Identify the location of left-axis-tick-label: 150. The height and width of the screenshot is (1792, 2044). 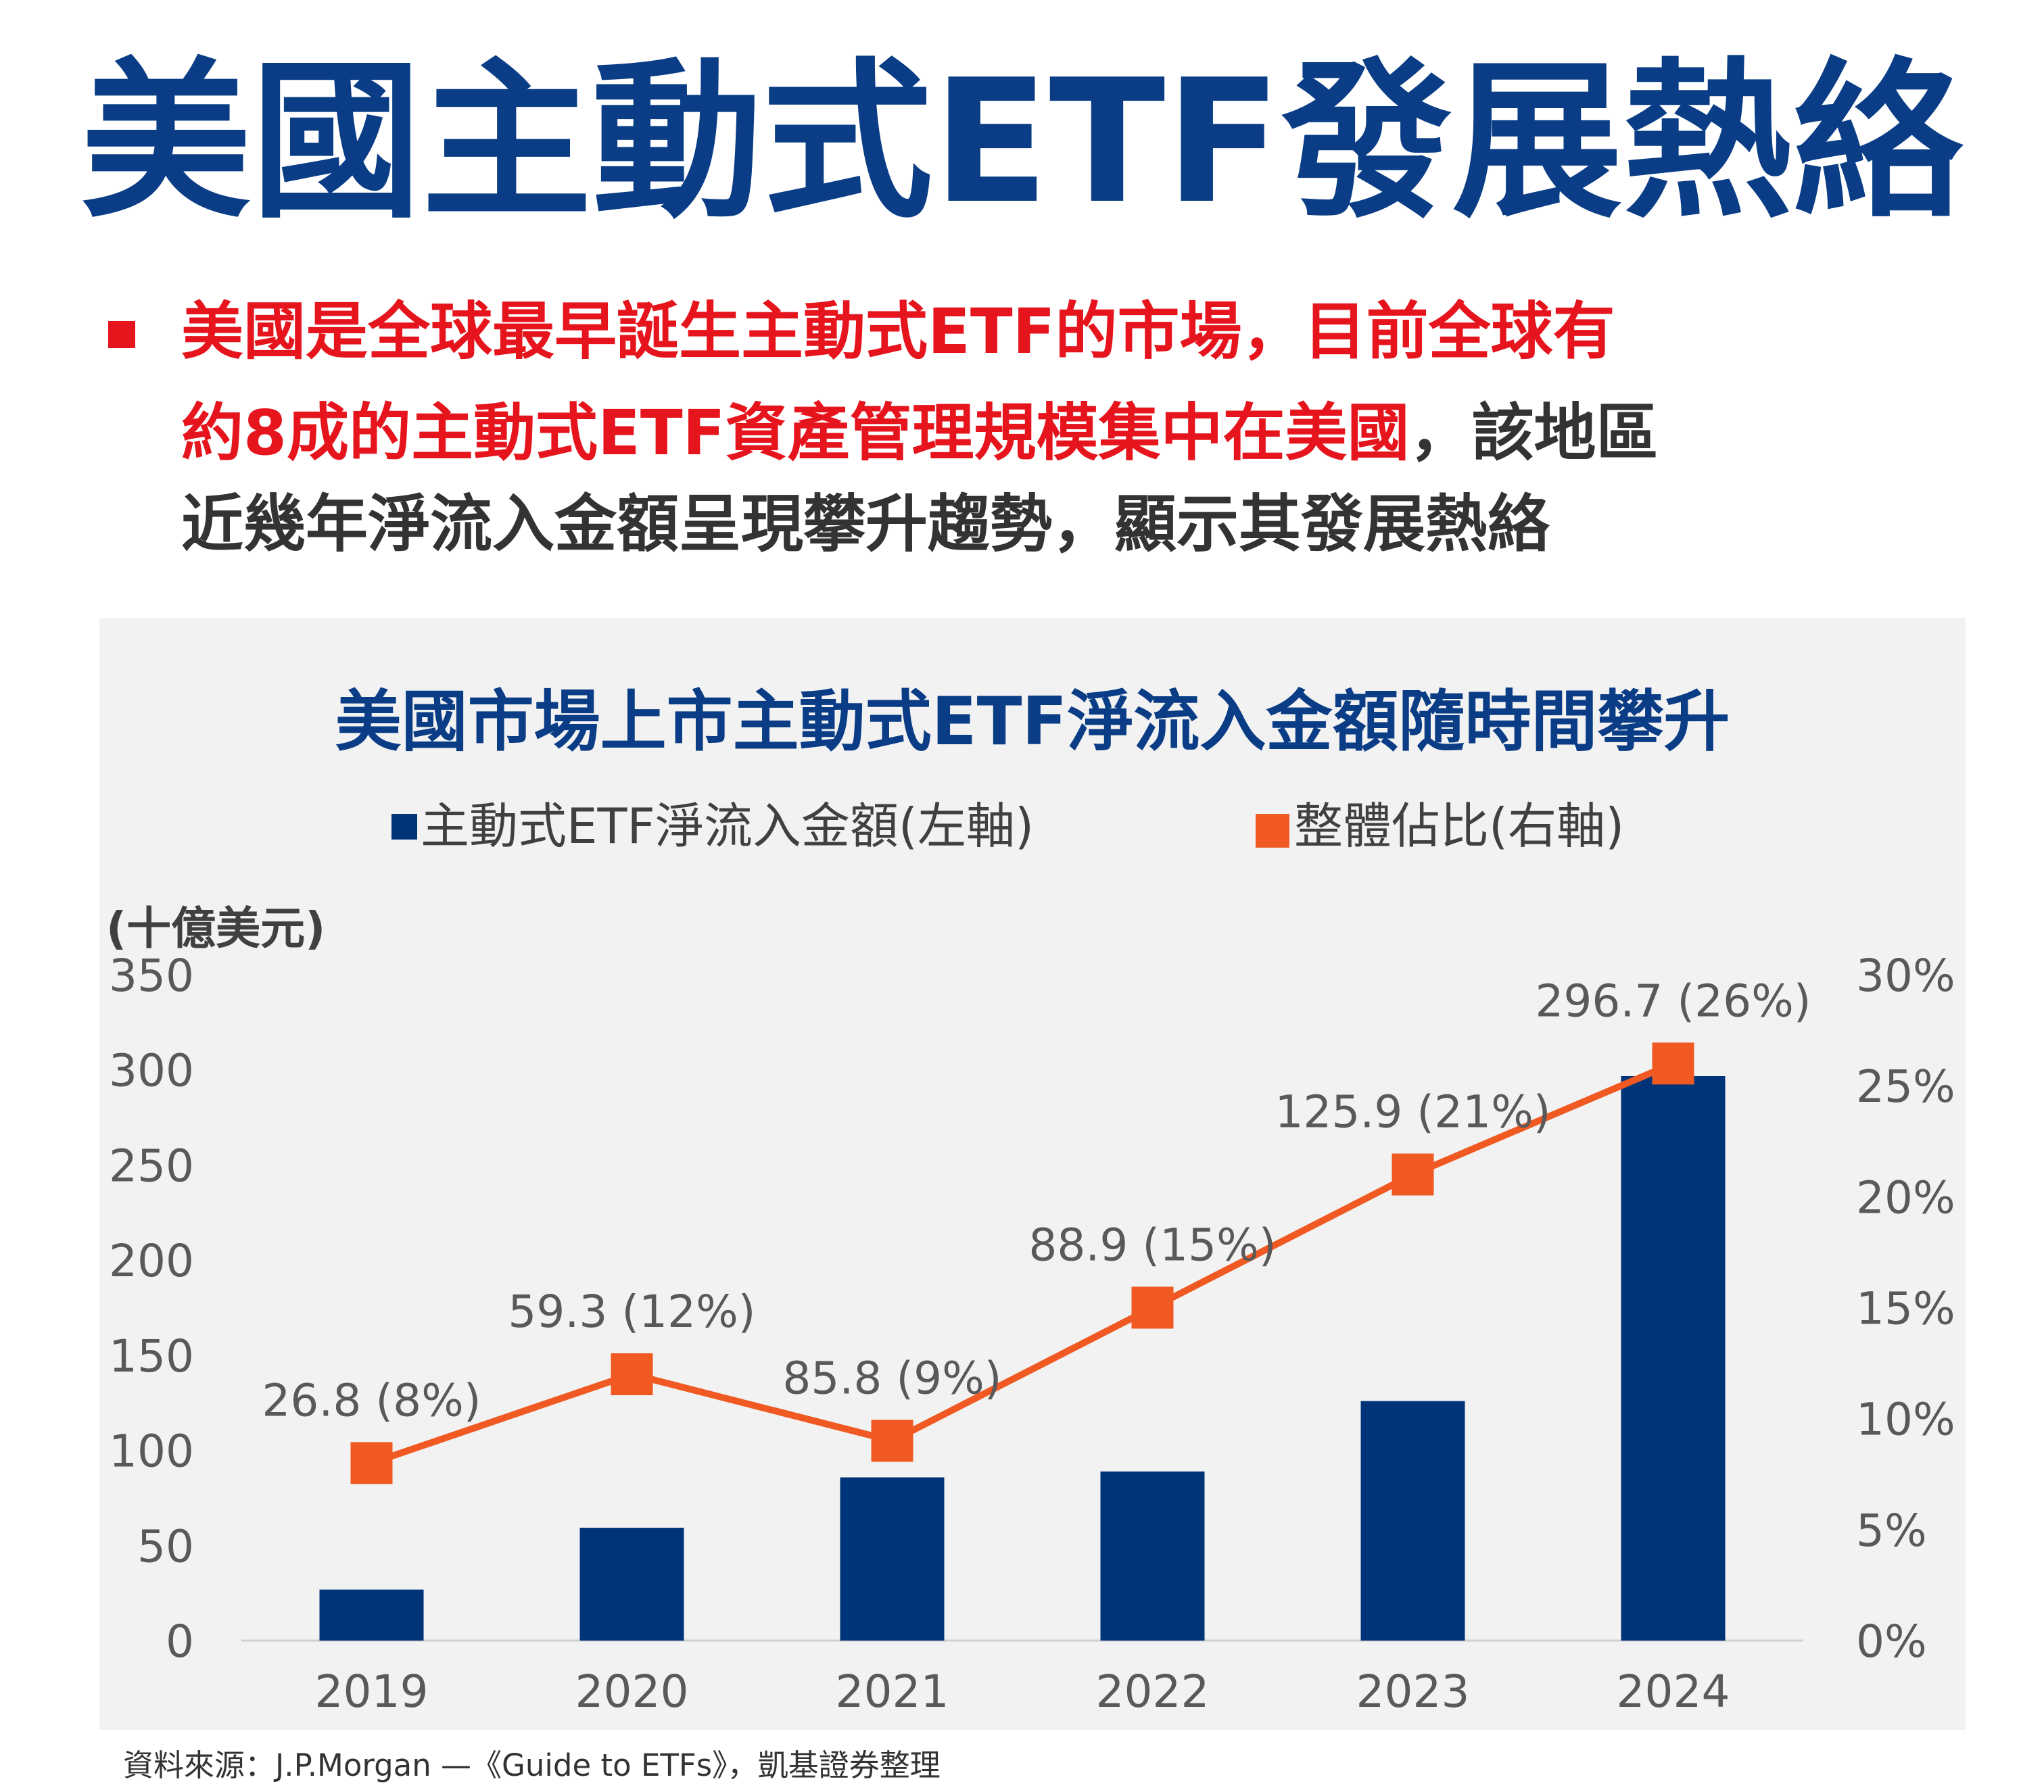
(151, 1356).